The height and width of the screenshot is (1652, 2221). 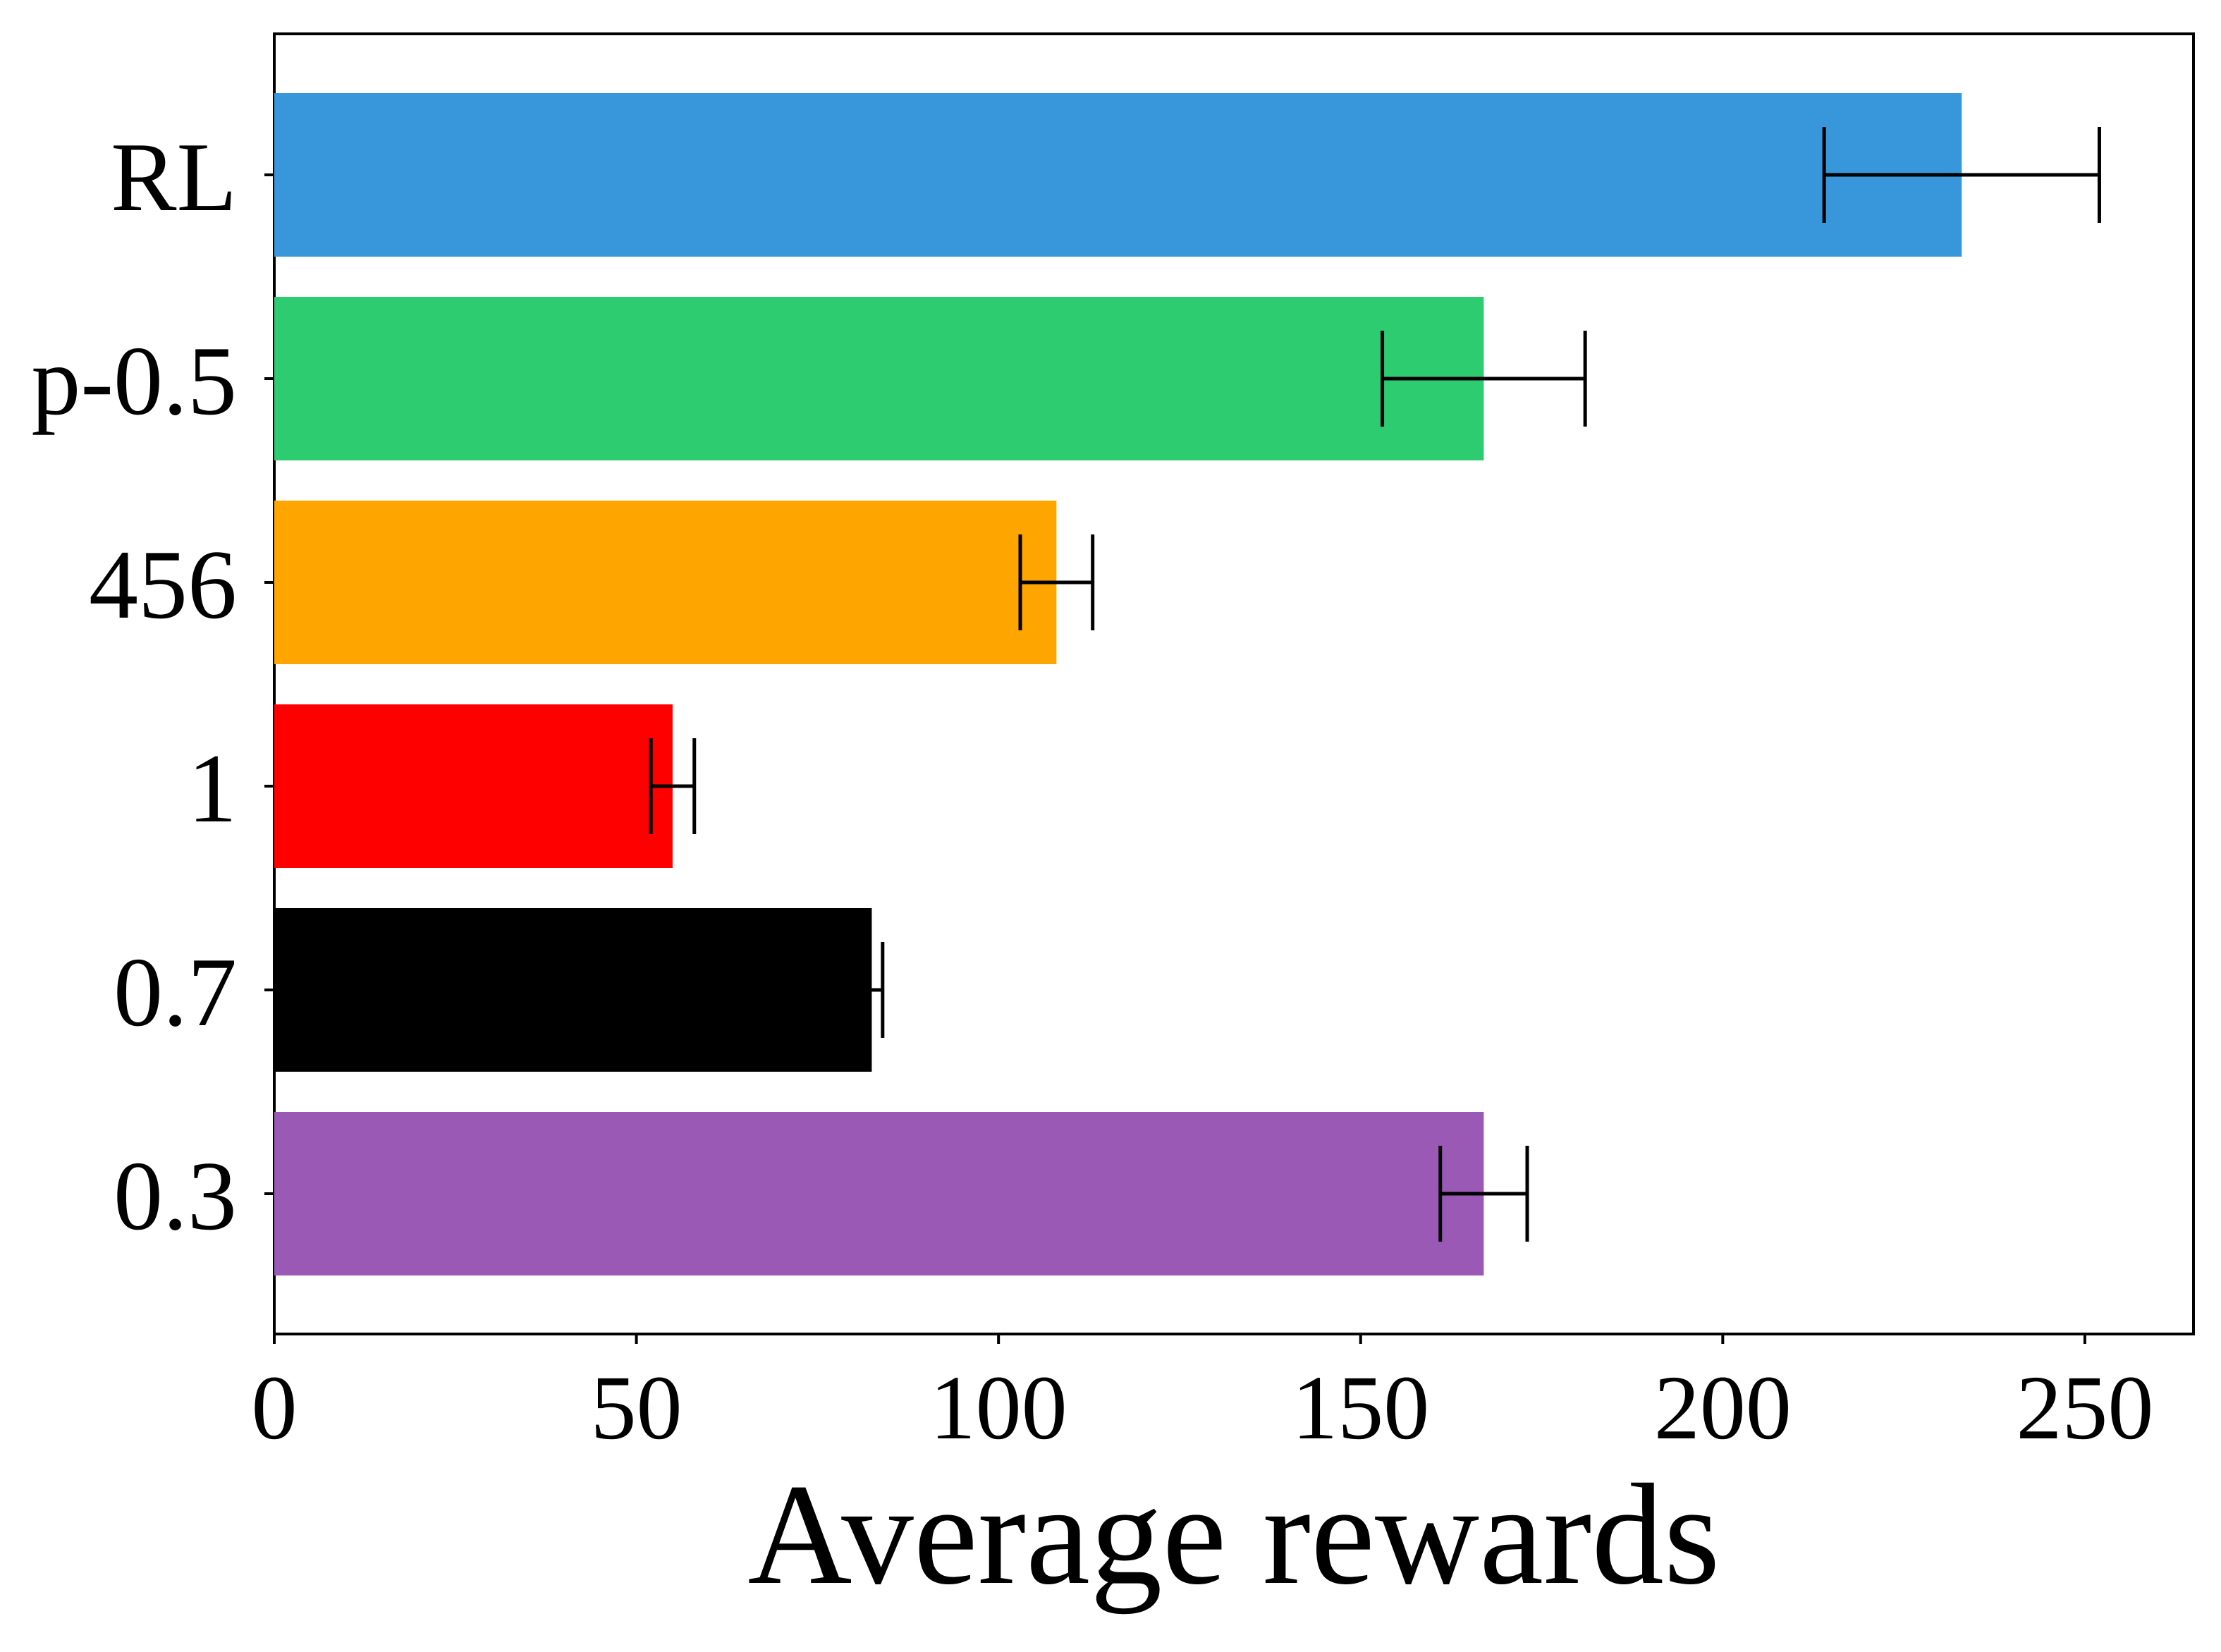 What do you see at coordinates (1202, 1397) in the screenshot?
I see `x-axis: 0 50 100 150 200 250` at bounding box center [1202, 1397].